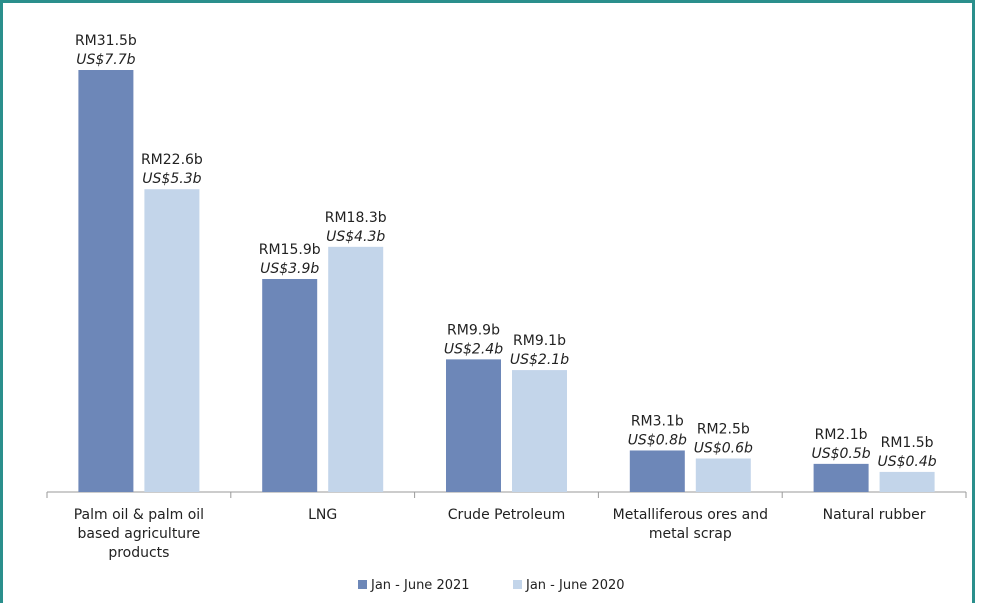 Image resolution: width=981 pixels, height=604 pixels. What do you see at coordinates (139, 534) in the screenshot?
I see `category-label: based agriculture` at bounding box center [139, 534].